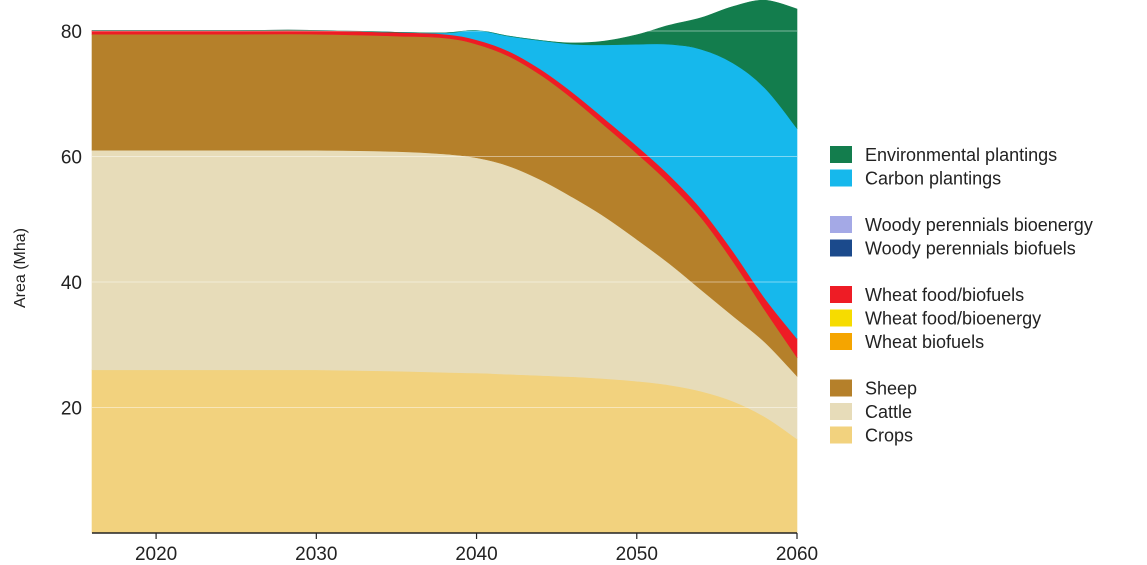 The image size is (1147, 565). I want to click on y-axis-title: Area (Mha), so click(20, 268).